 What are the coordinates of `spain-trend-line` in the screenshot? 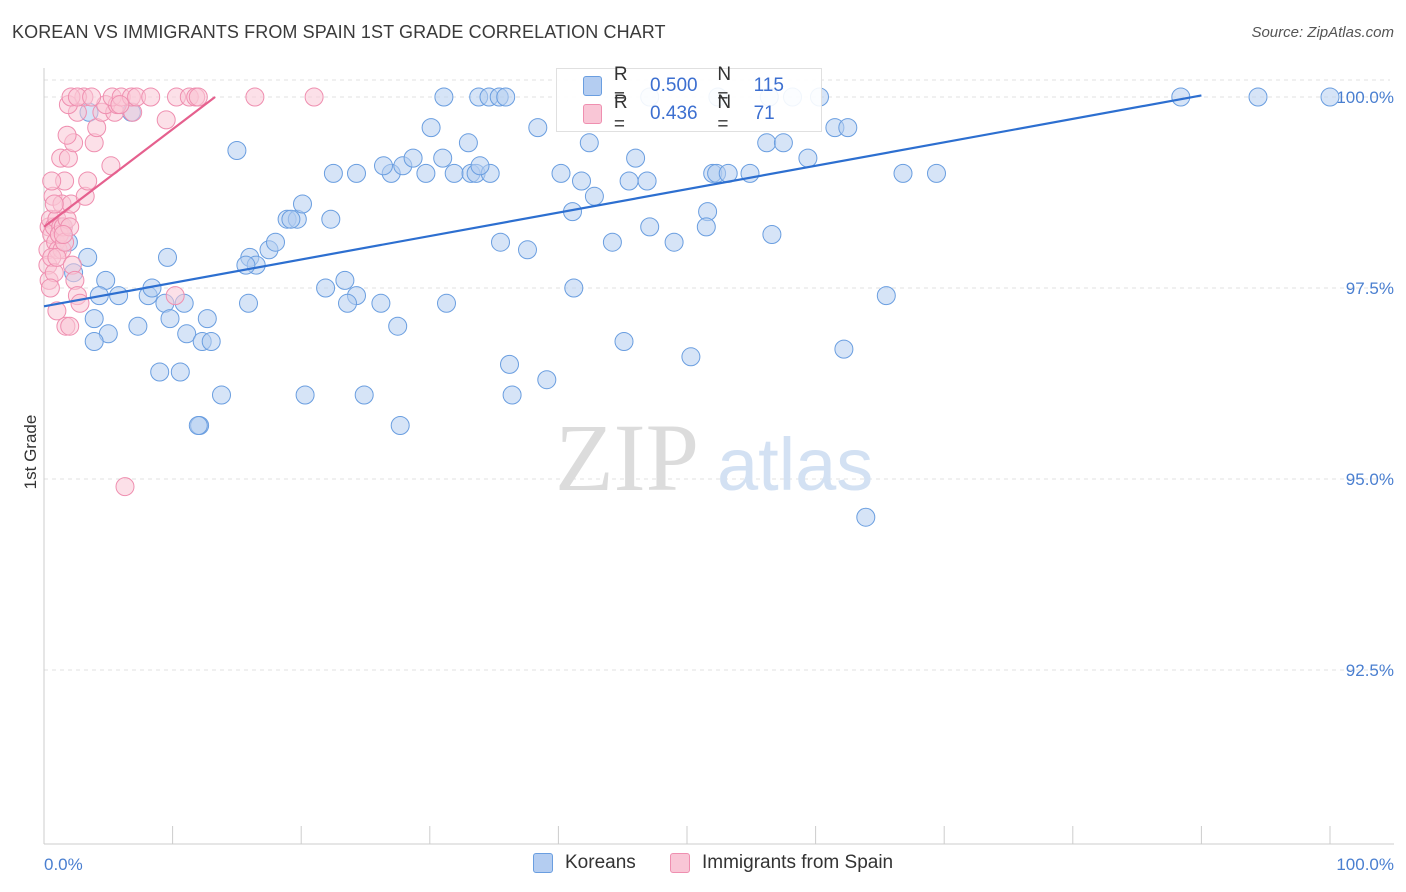 It's located at (129, 162).